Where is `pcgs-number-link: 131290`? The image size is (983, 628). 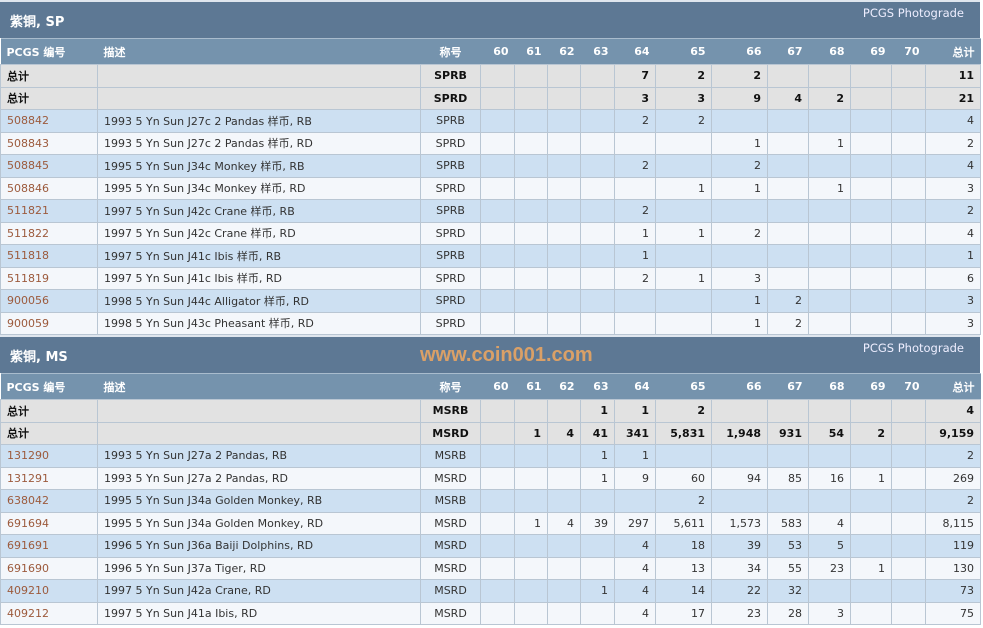
pcgs-number-link: 131290 is located at coordinates (28, 456).